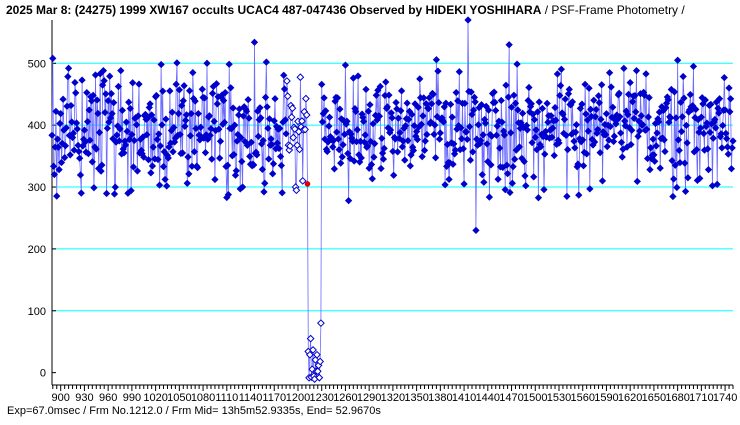 Image resolution: width=740 pixels, height=425 pixels. I want to click on x-tick-label: 1380, so click(440, 398).